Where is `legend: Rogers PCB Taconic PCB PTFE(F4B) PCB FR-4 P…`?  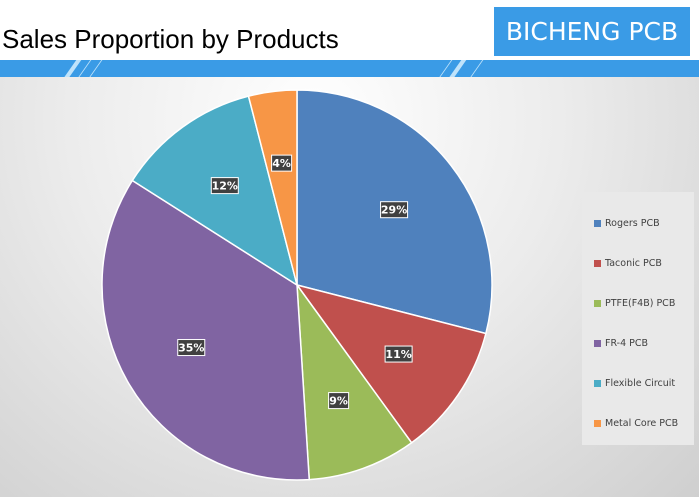
legend: Rogers PCB Taconic PCB PTFE(F4B) PCB FR-4 P… is located at coordinates (638, 318).